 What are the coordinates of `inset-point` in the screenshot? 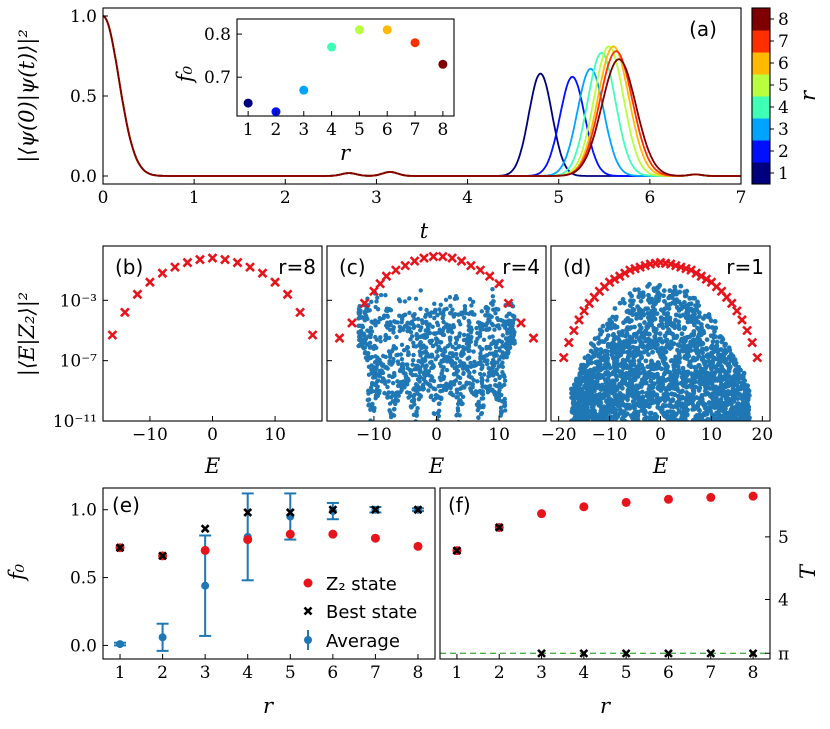 It's located at (304, 90).